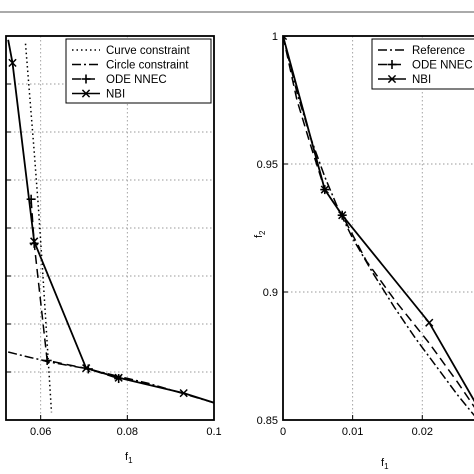 The image size is (474, 474). What do you see at coordinates (40, 432) in the screenshot?
I see `left-xtick-label: 0.06` at bounding box center [40, 432].